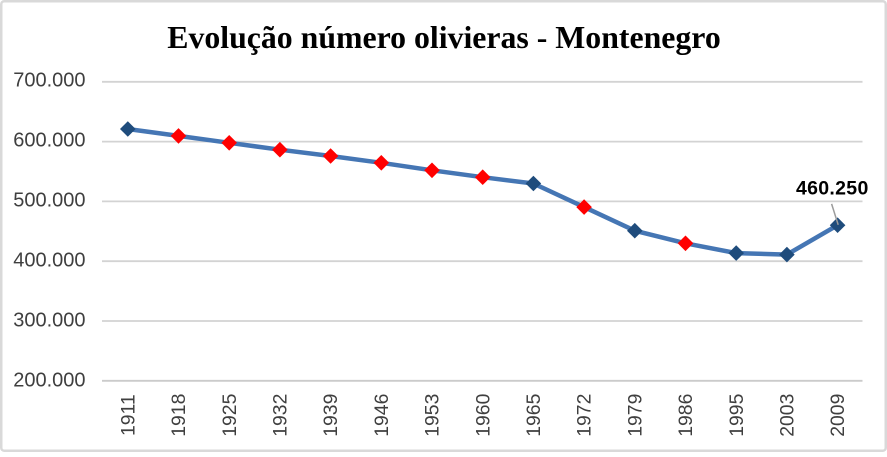 This screenshot has width=887, height=457. What do you see at coordinates (49, 320) in the screenshot?
I see `svg-text: 300.000` at bounding box center [49, 320].